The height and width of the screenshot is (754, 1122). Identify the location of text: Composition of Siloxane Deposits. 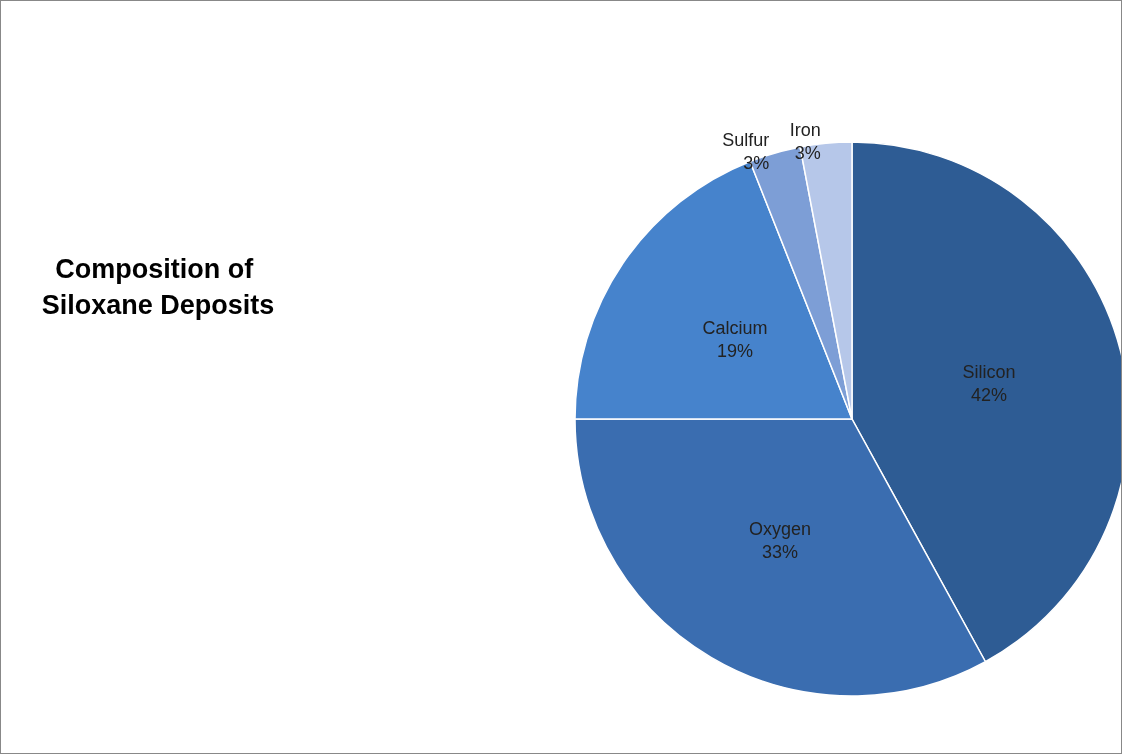
(158, 287).